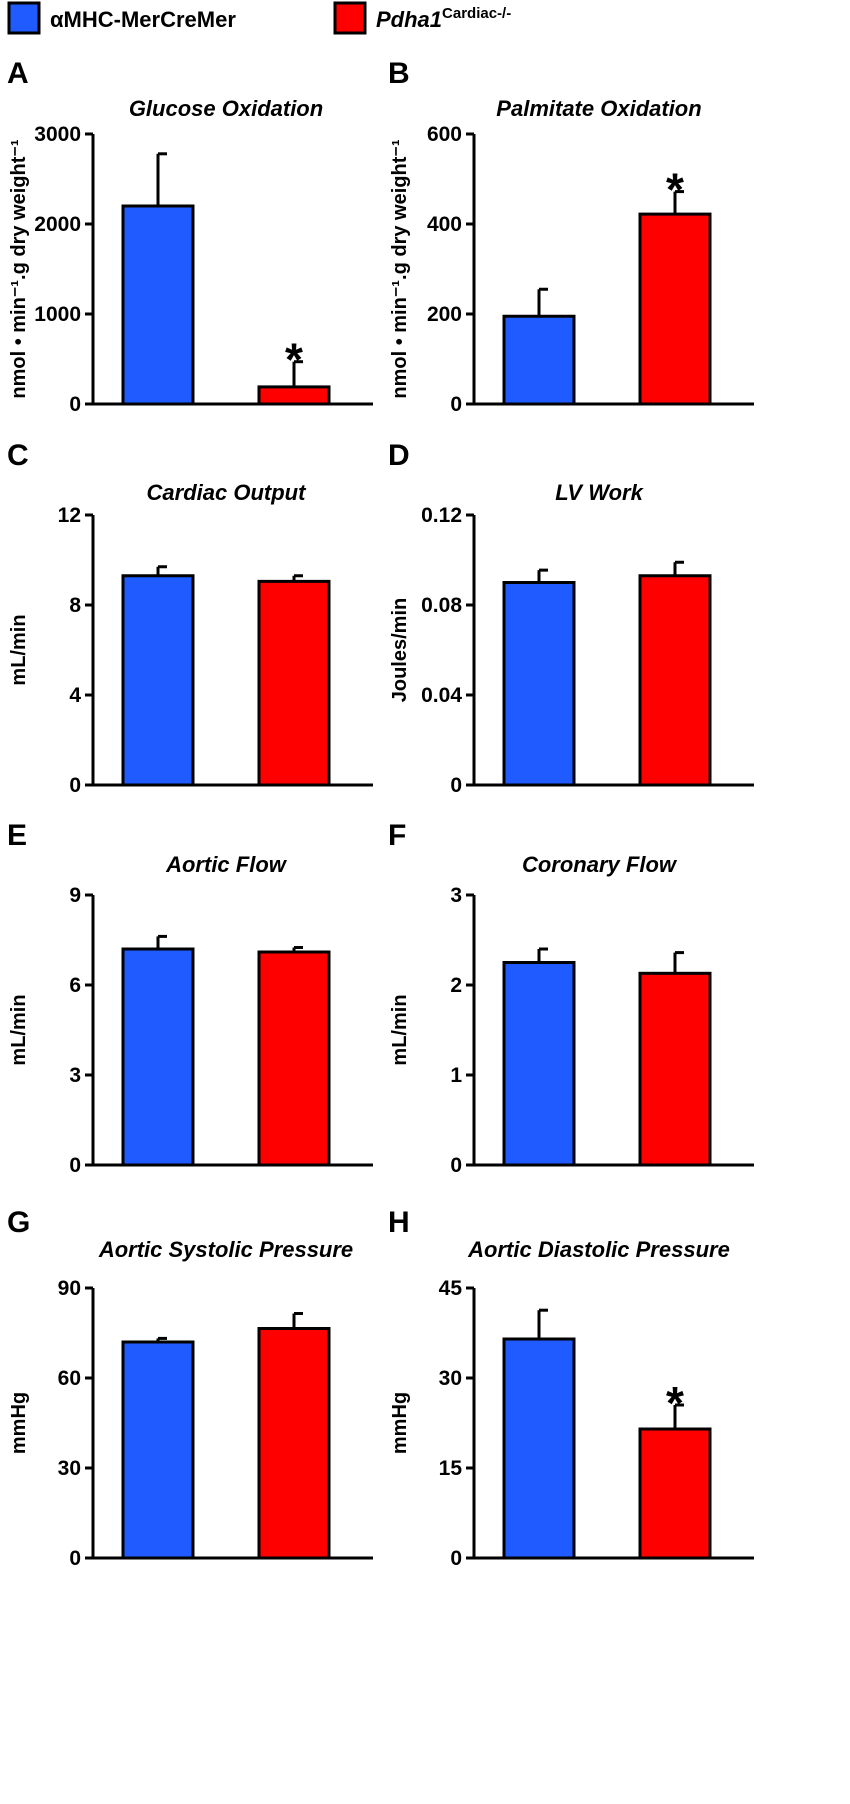  Describe the element at coordinates (350, 18) in the screenshot. I see `legend-swatch-knockout` at that location.